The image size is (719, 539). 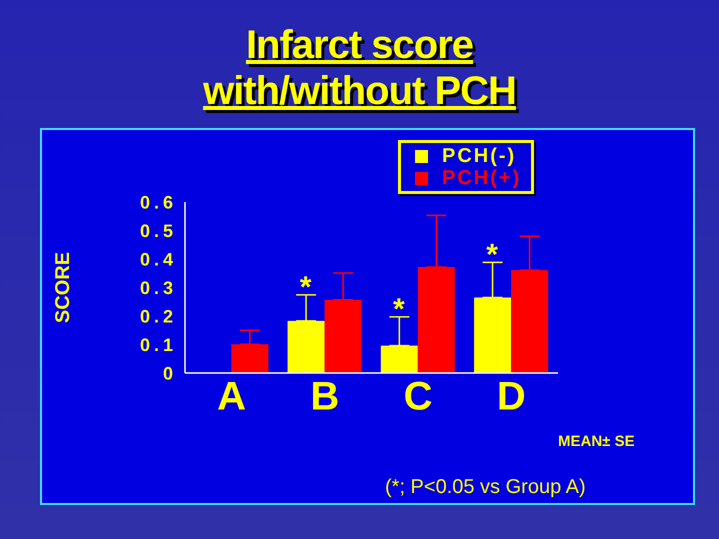 I want to click on y-tick-label: 0.4, so click(x=158, y=259).